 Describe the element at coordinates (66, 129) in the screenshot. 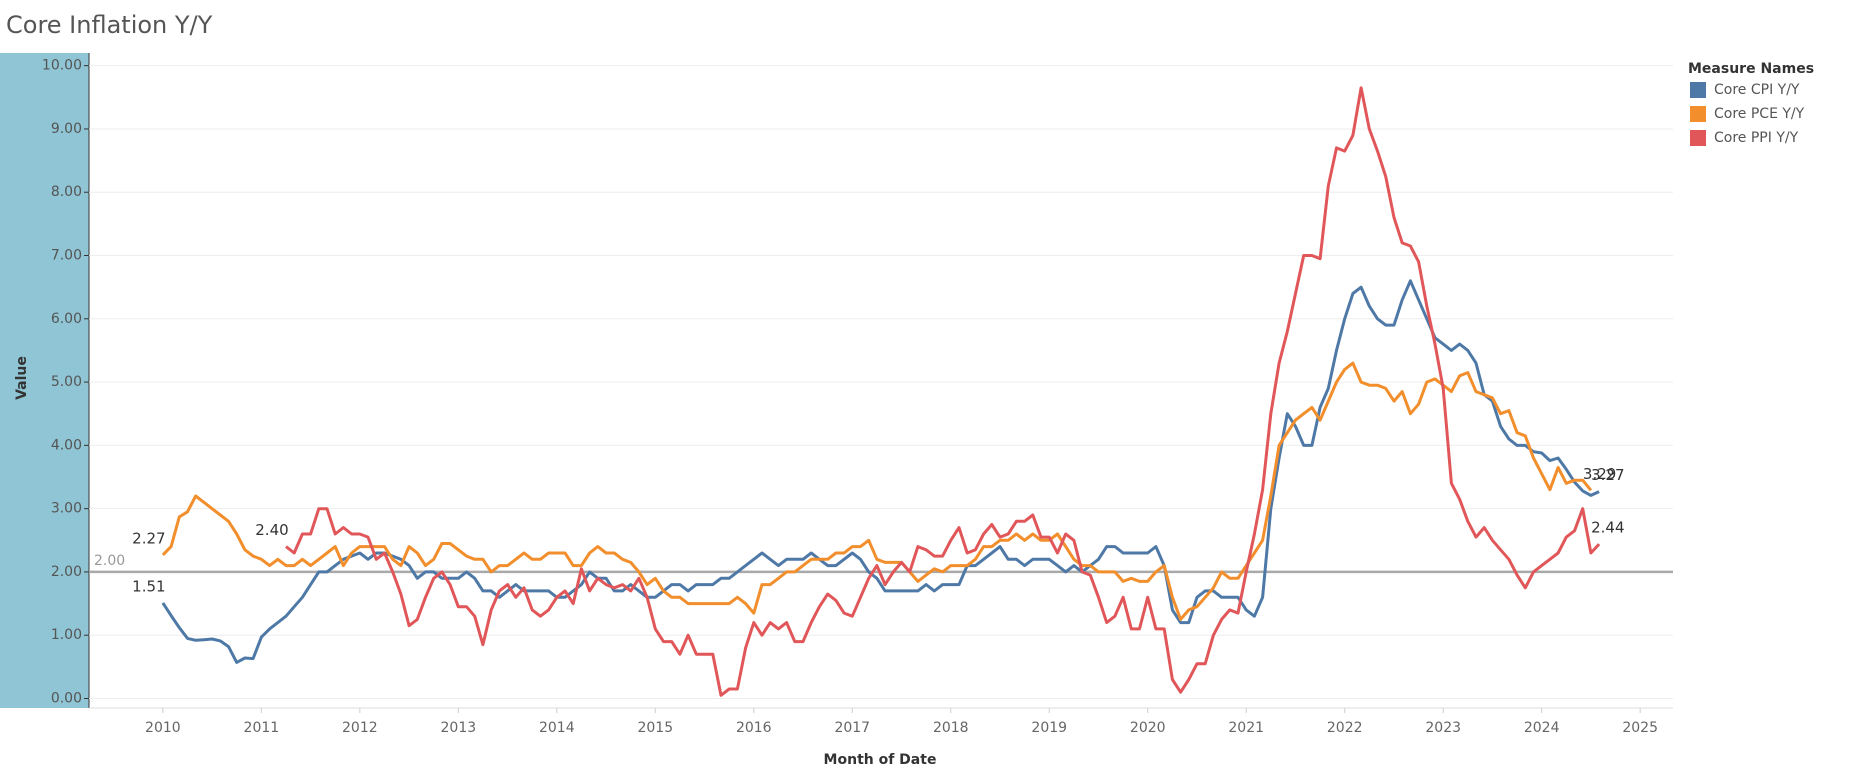

I see `y-tick-label: 9.00` at that location.